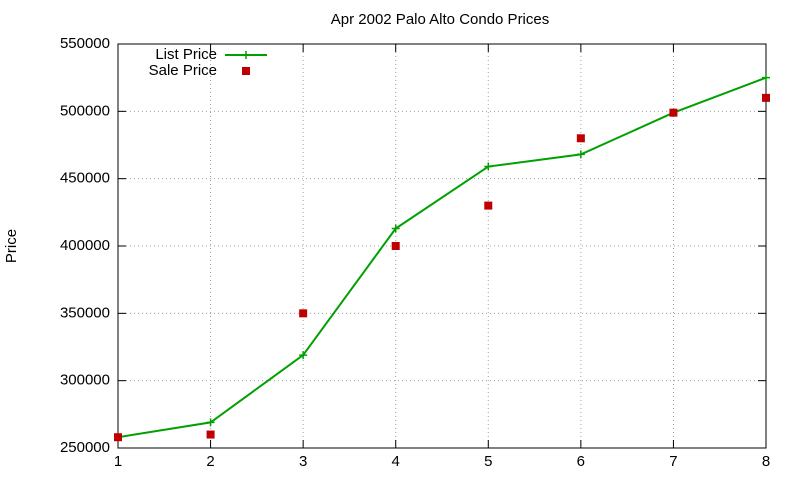 The height and width of the screenshot is (480, 800). I want to click on x-tick-label: 6, so click(581, 461).